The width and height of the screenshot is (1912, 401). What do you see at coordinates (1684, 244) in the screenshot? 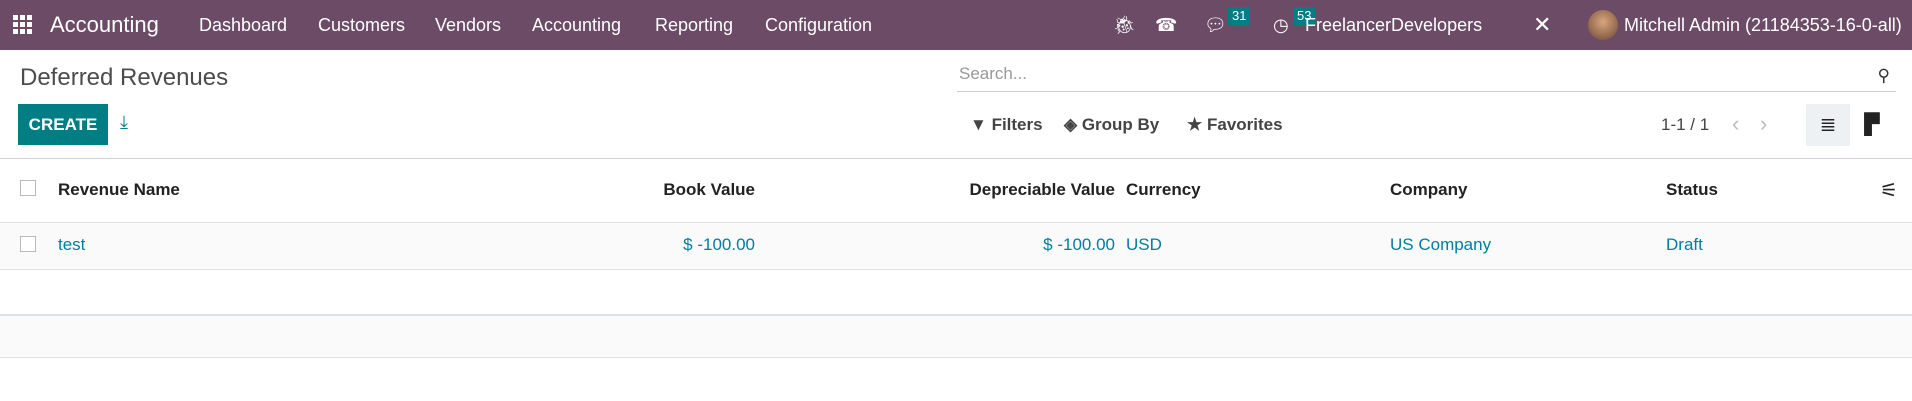
I see `cell-status: Draft` at bounding box center [1684, 244].